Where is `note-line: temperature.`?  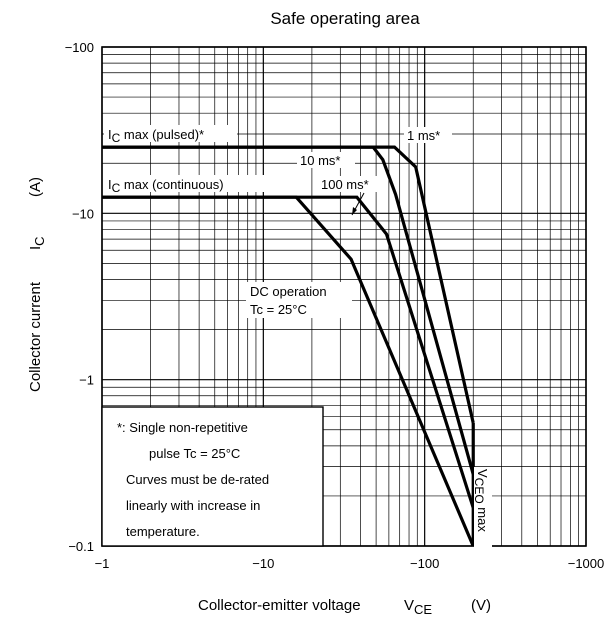
note-line: temperature. is located at coordinates (163, 531).